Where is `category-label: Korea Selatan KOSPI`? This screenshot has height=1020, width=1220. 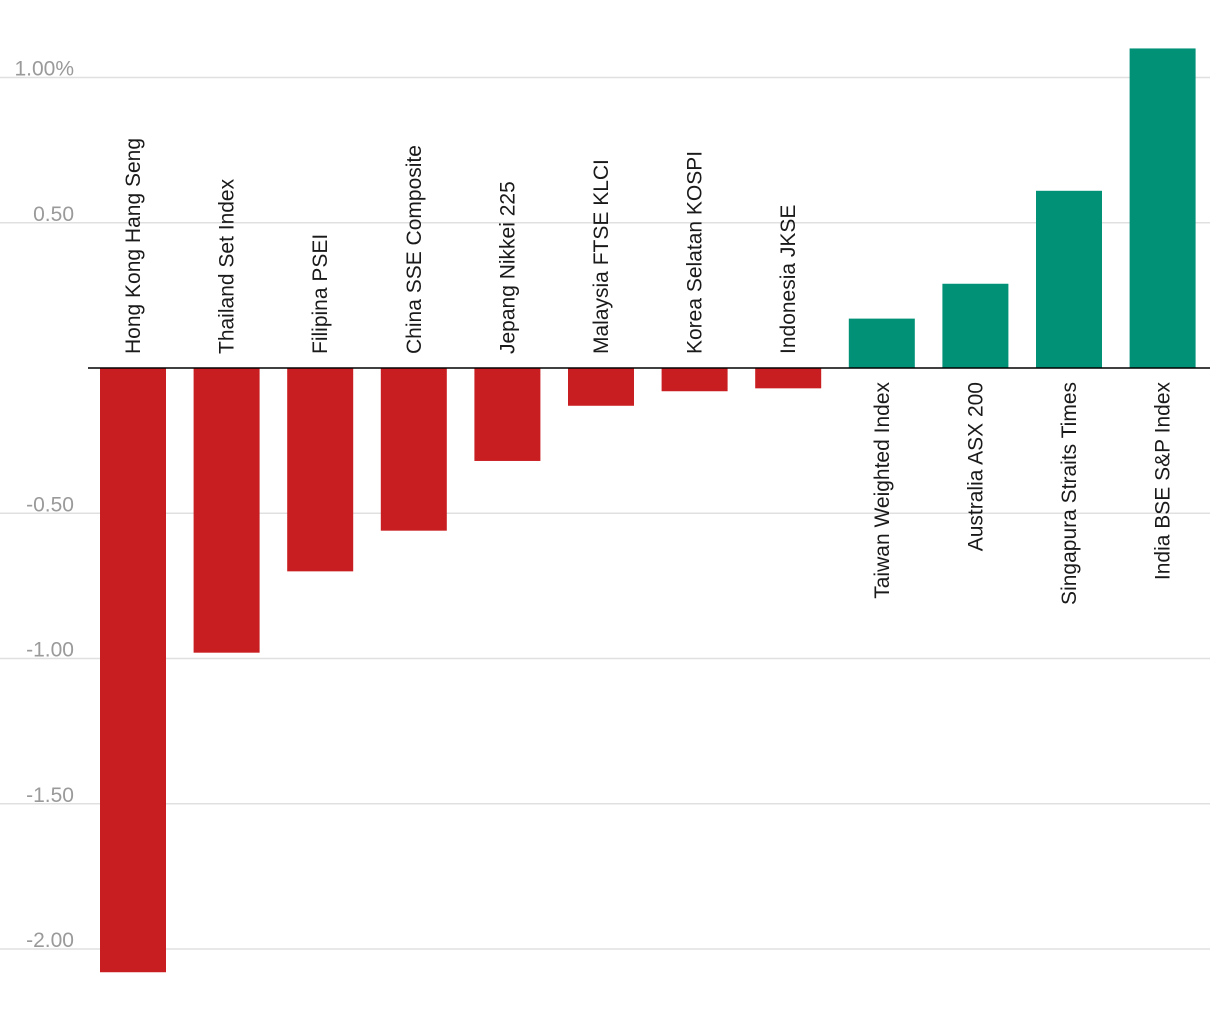 category-label: Korea Selatan KOSPI is located at coordinates (695, 252).